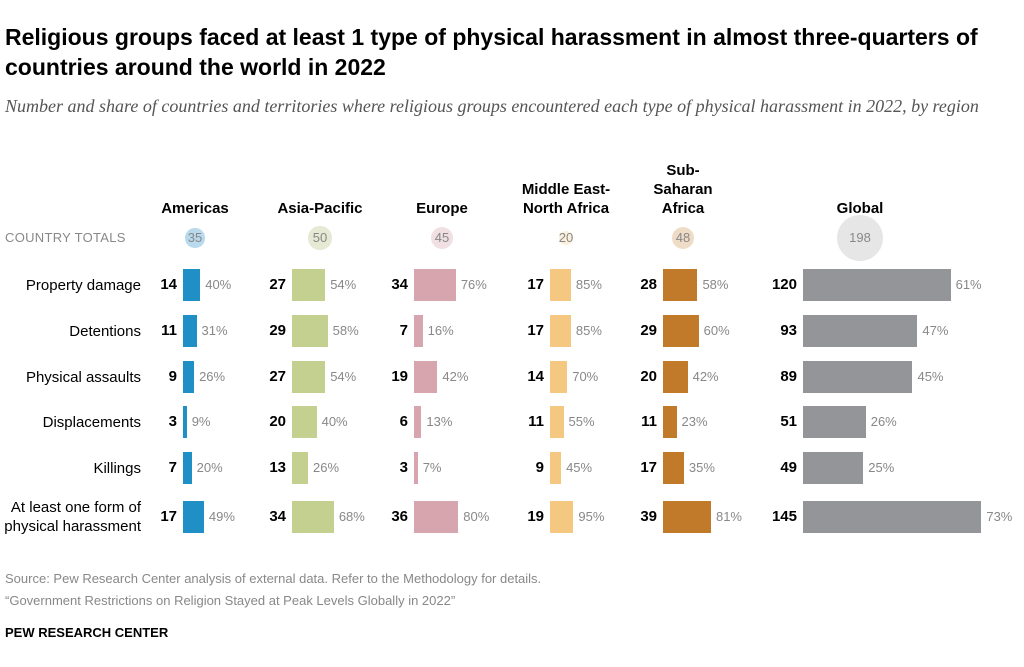 The height and width of the screenshot is (667, 1024). What do you see at coordinates (716, 330) in the screenshot?
I see `share-label: 60%` at bounding box center [716, 330].